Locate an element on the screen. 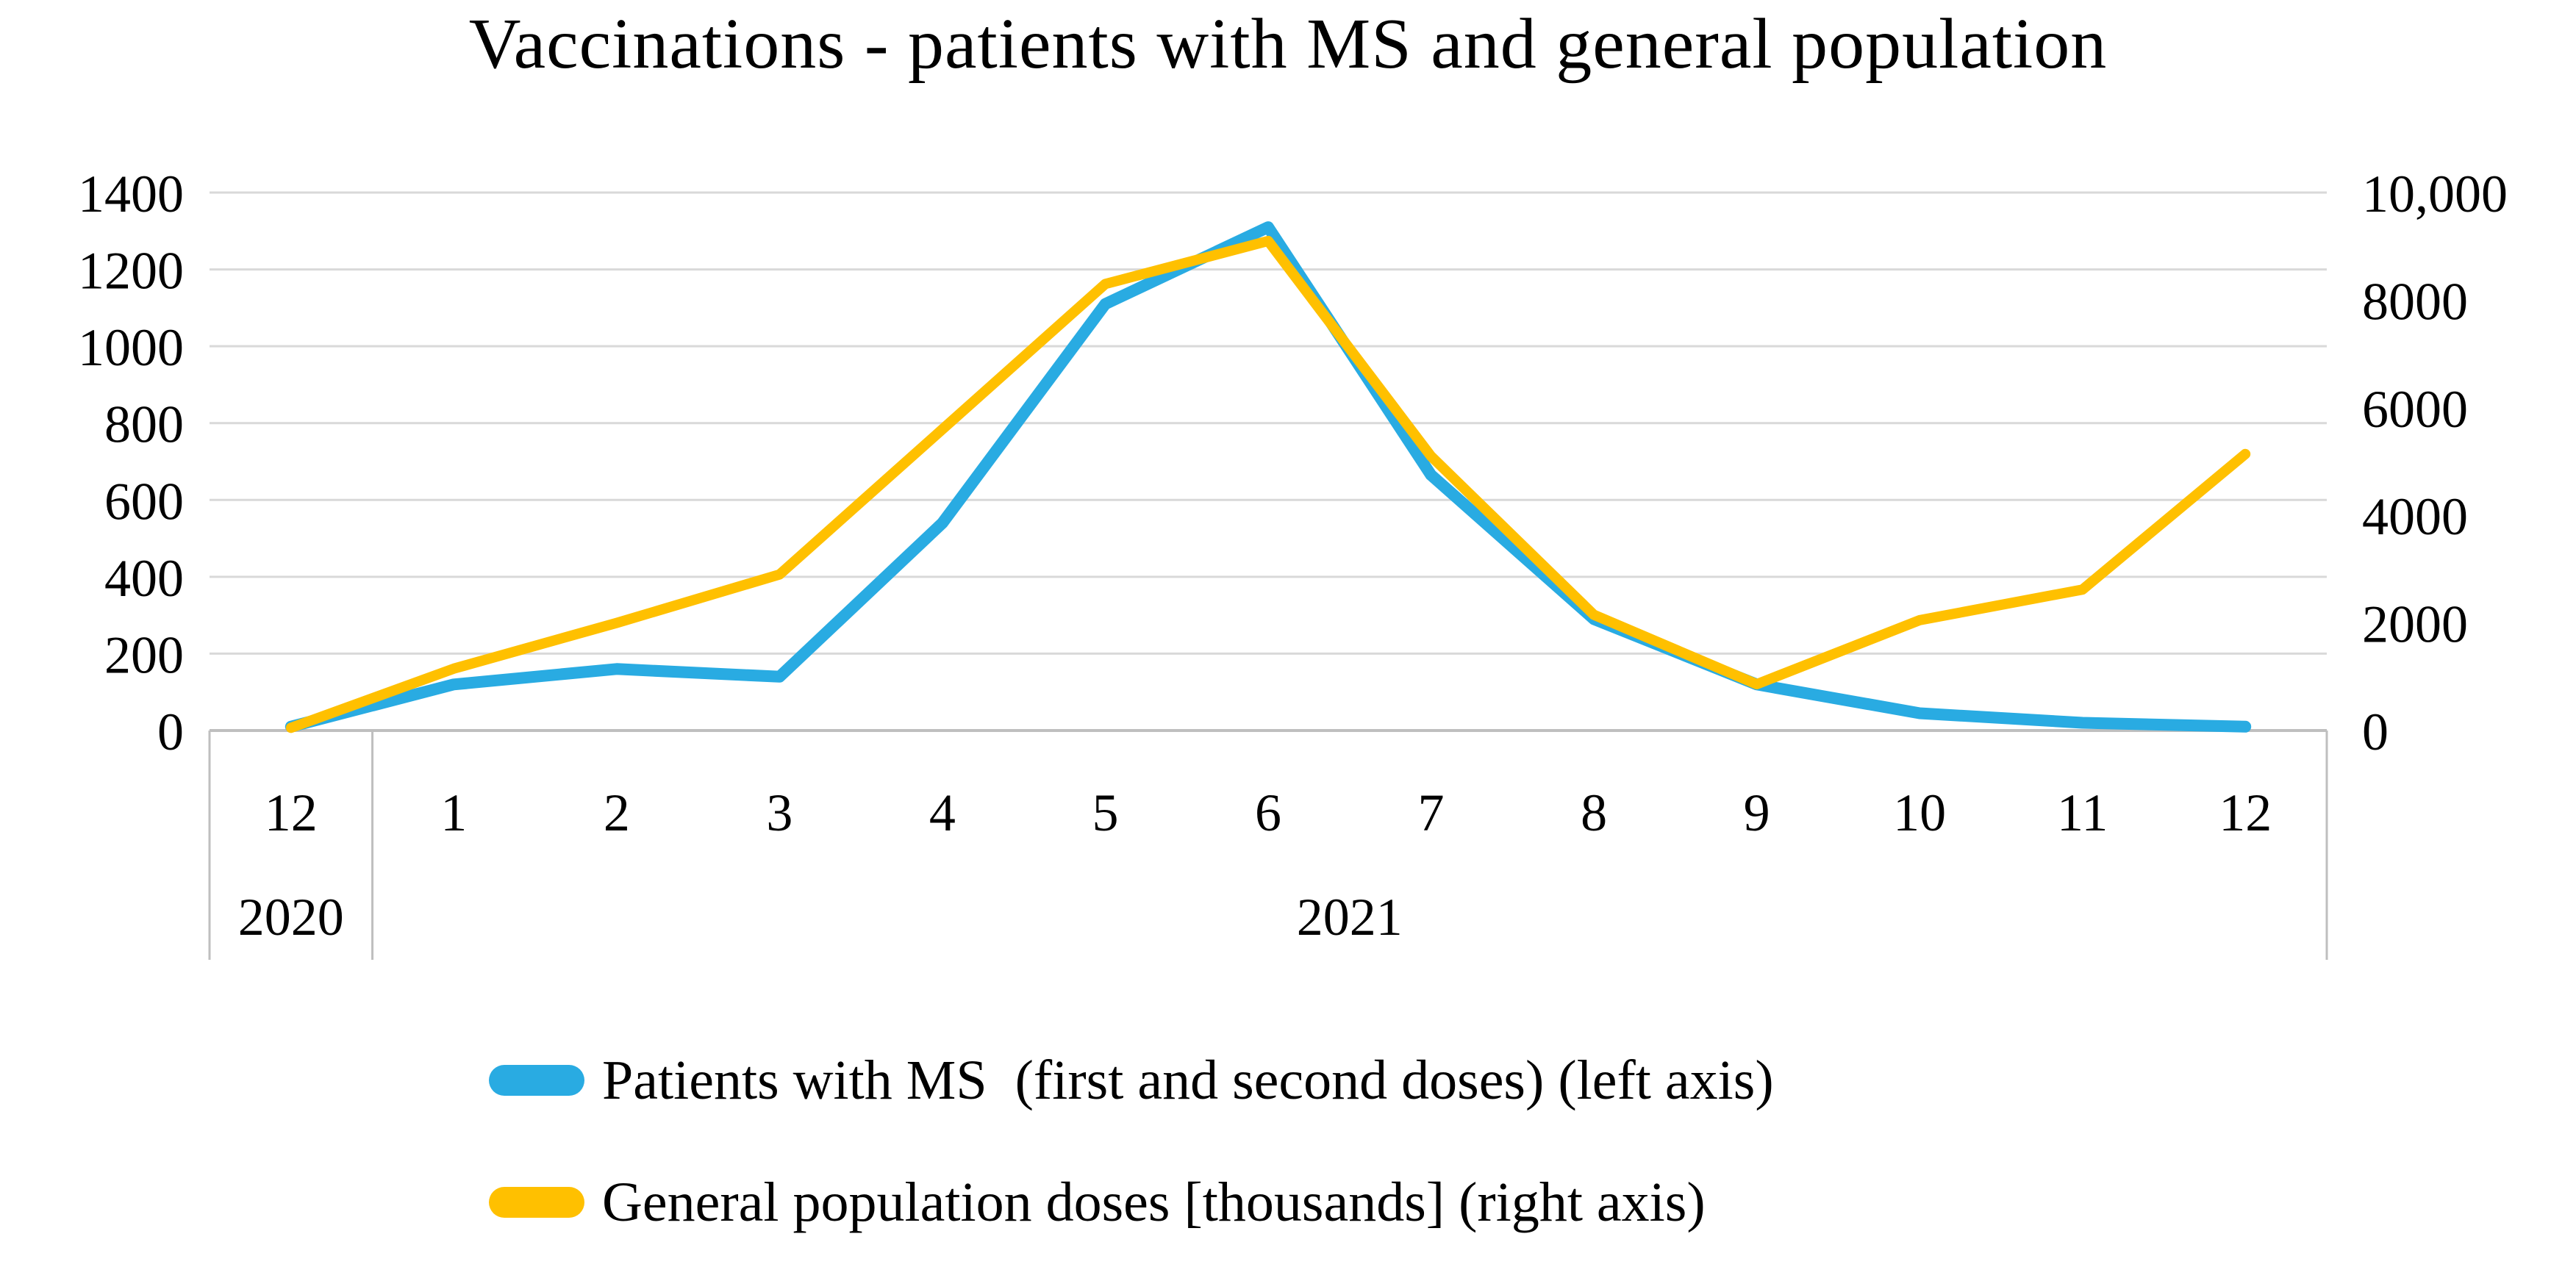  month-label: 10 is located at coordinates (1919, 812).